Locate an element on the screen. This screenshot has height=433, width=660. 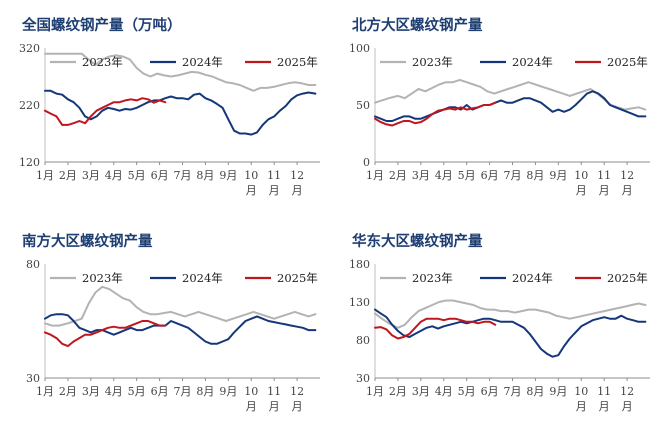
chart-title: 华东大区螺纹钢产量 is located at coordinates (417, 241).